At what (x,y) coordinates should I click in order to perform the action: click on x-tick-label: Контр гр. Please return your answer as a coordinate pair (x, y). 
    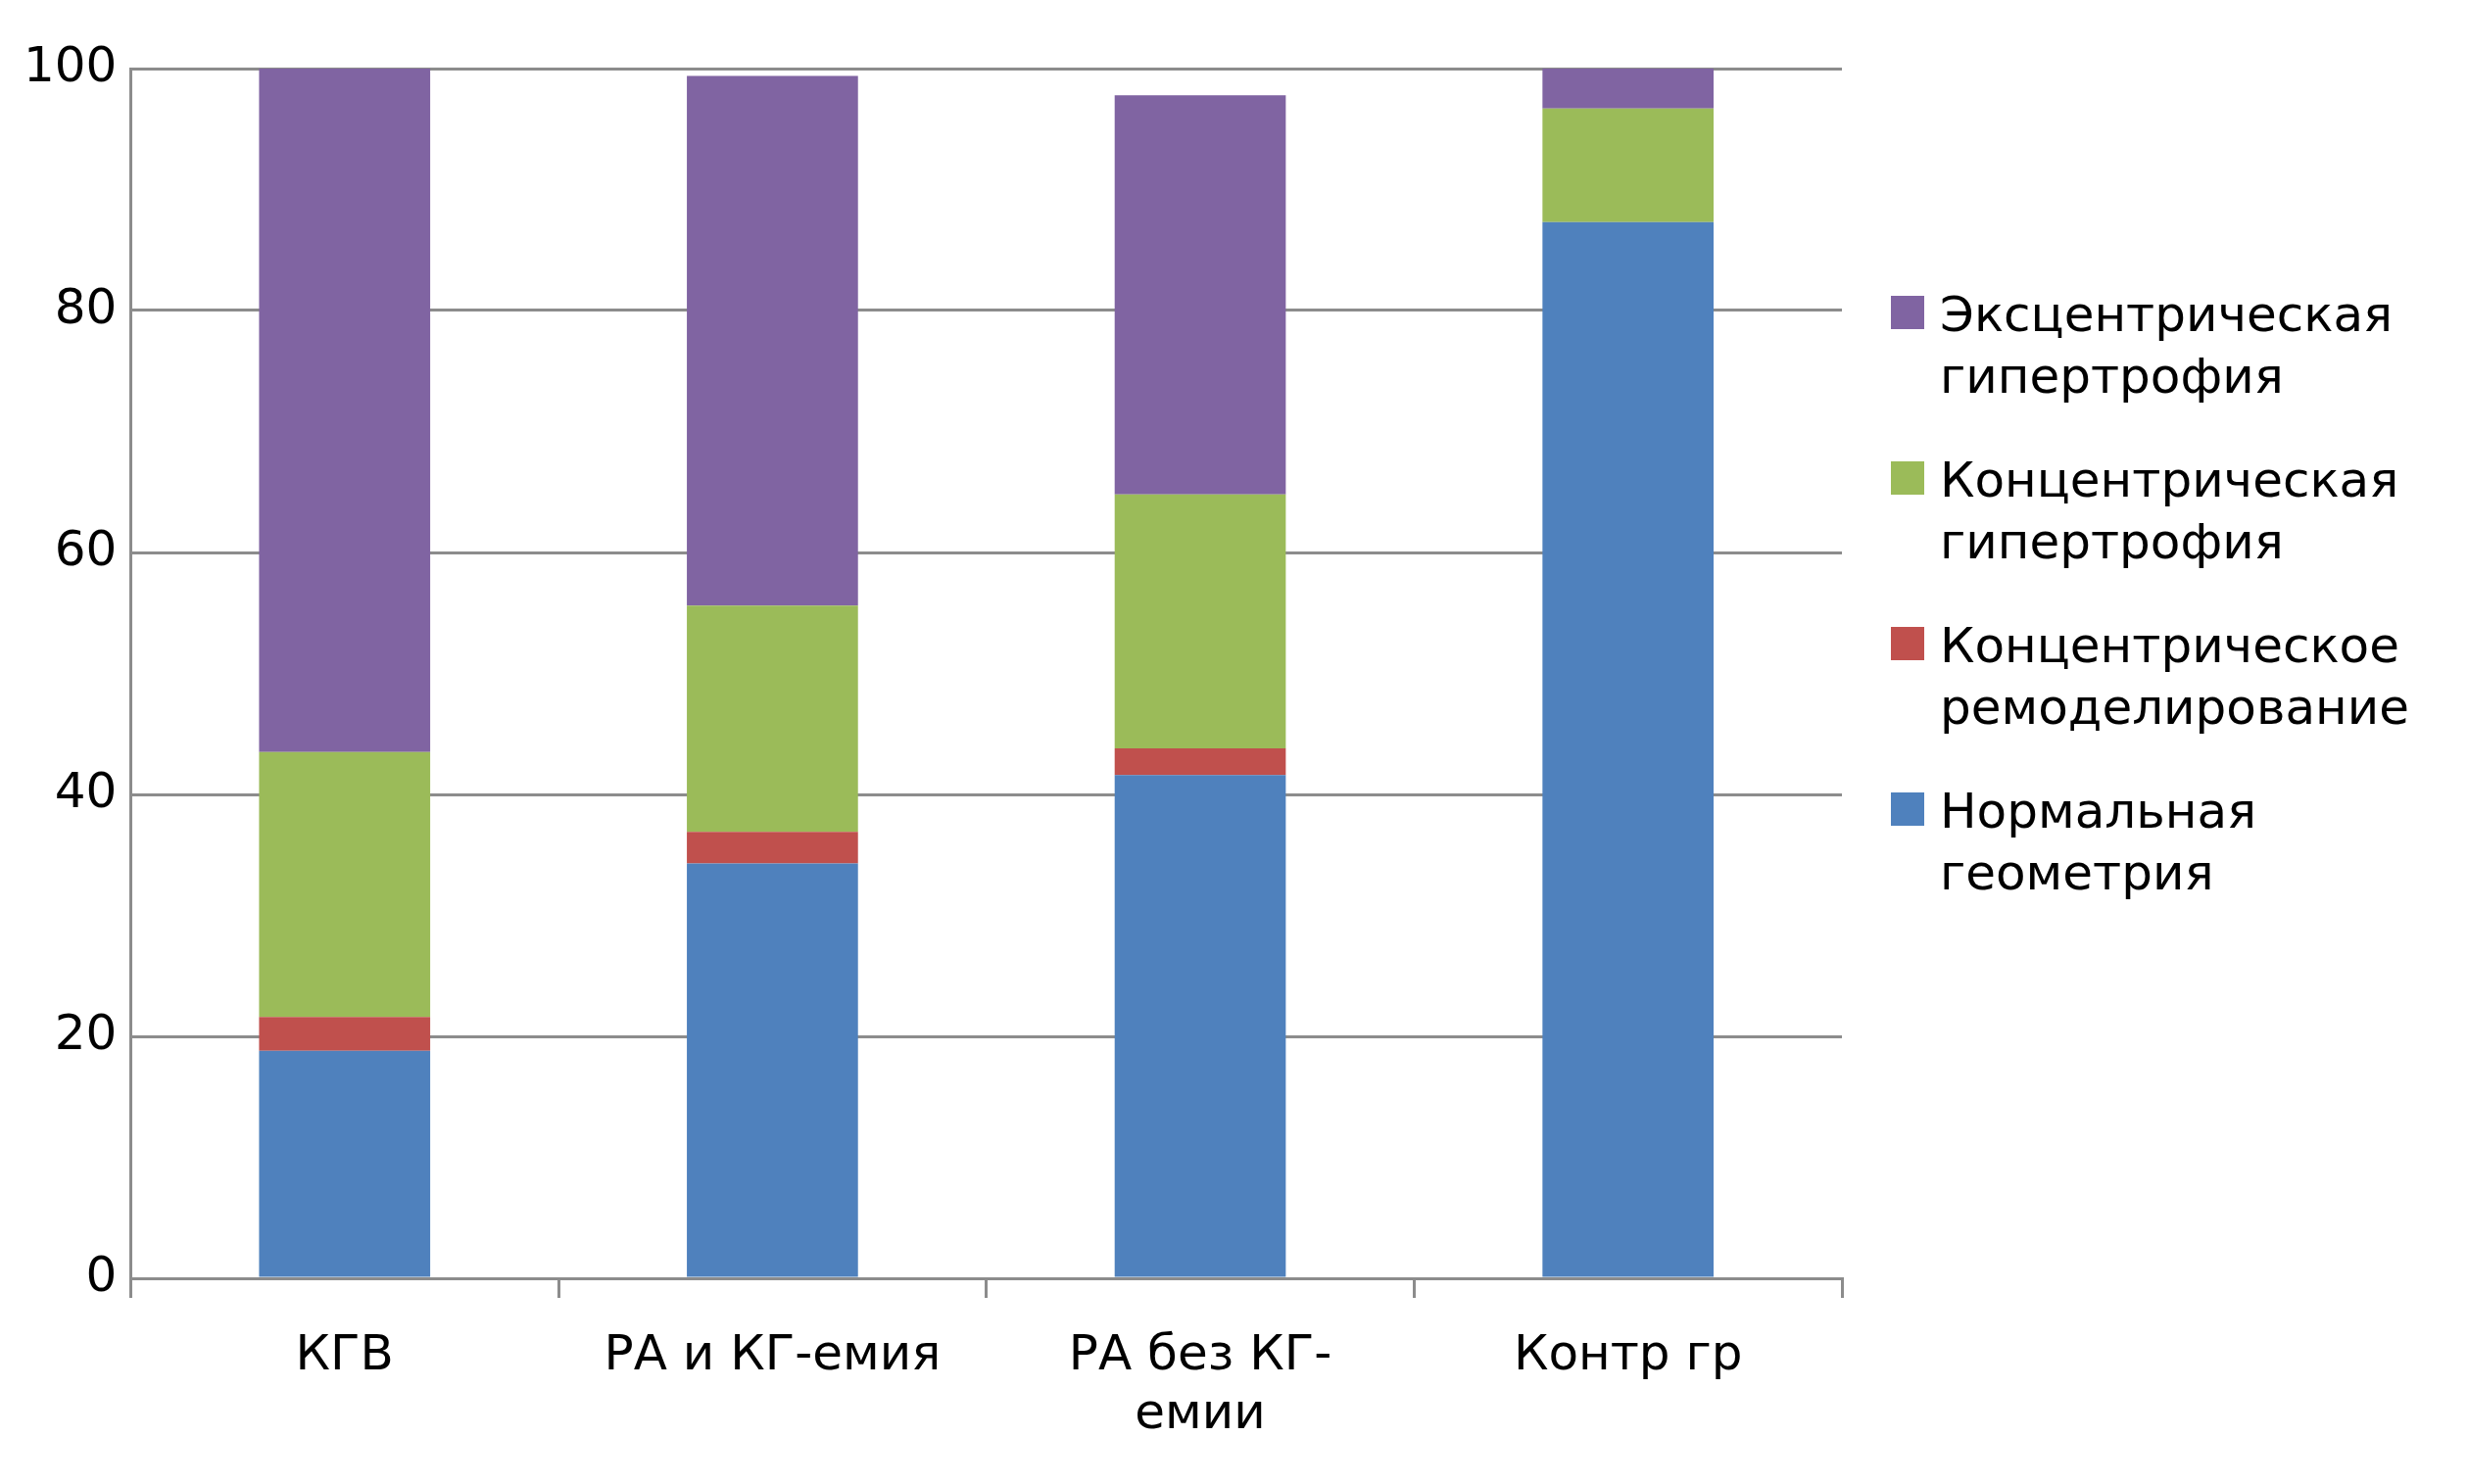
    Looking at the image, I should click on (1628, 1352).